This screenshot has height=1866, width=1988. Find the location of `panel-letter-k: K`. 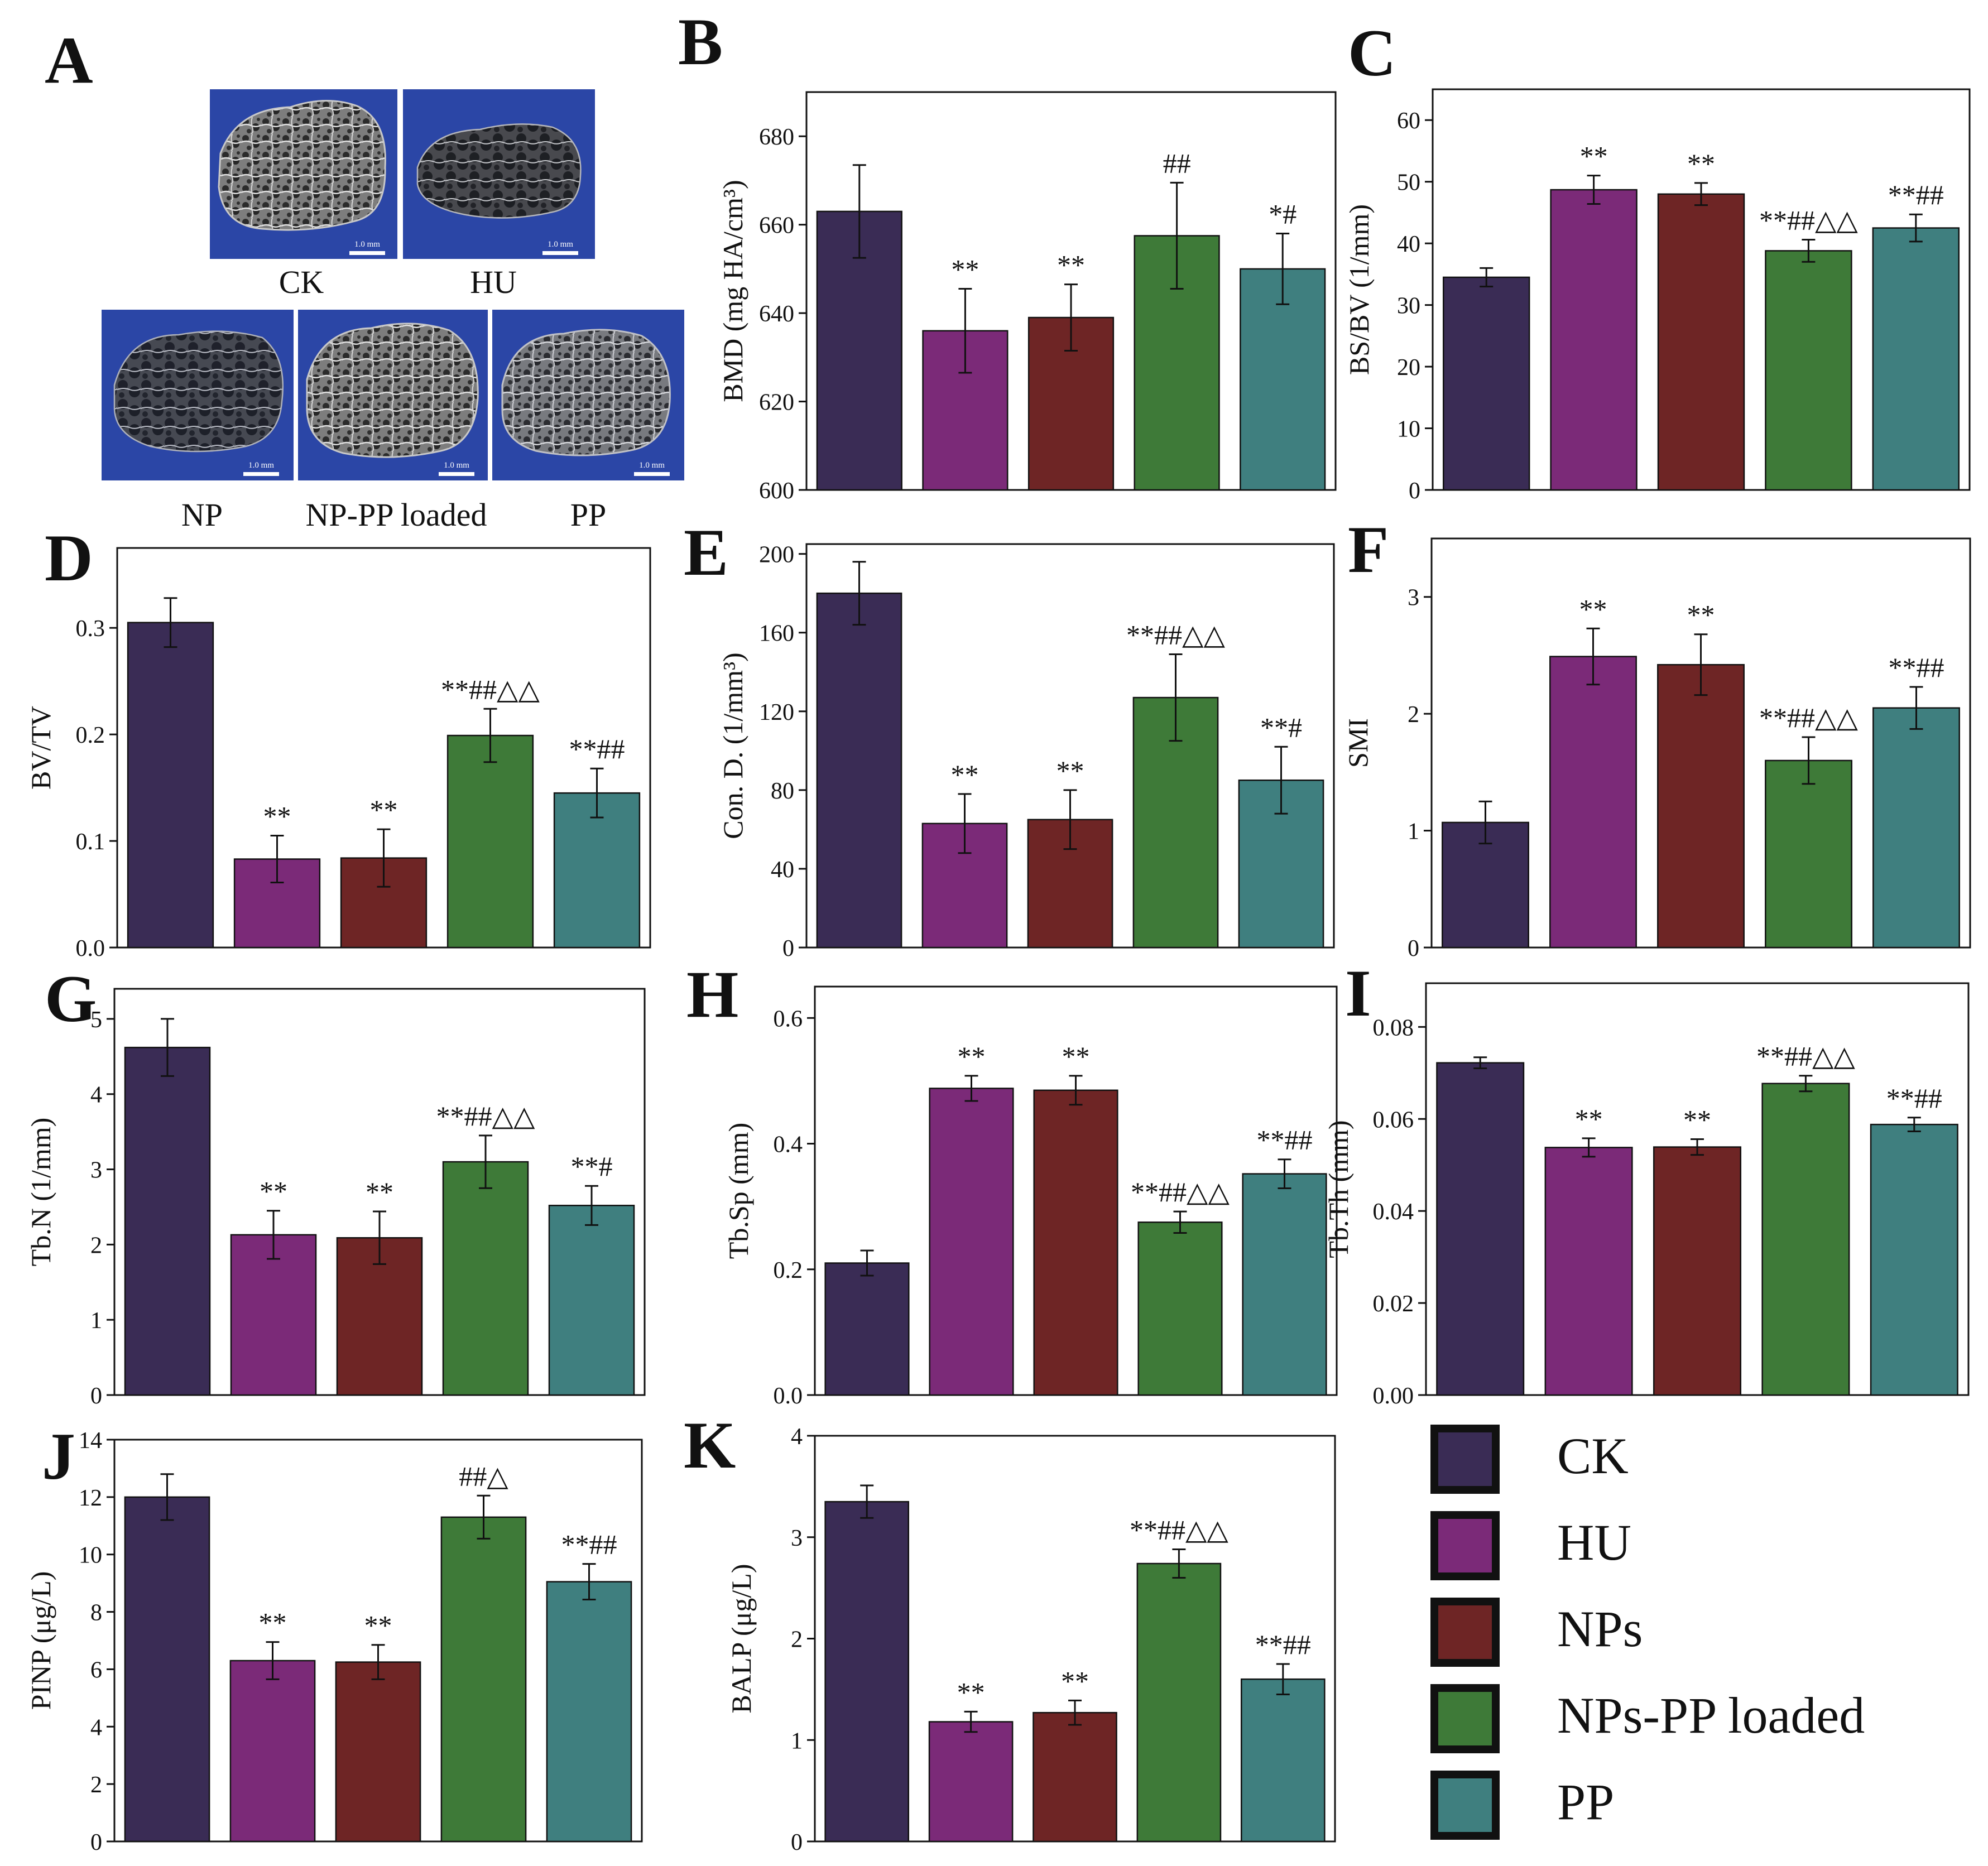

panel-letter-k: K is located at coordinates (710, 1445).